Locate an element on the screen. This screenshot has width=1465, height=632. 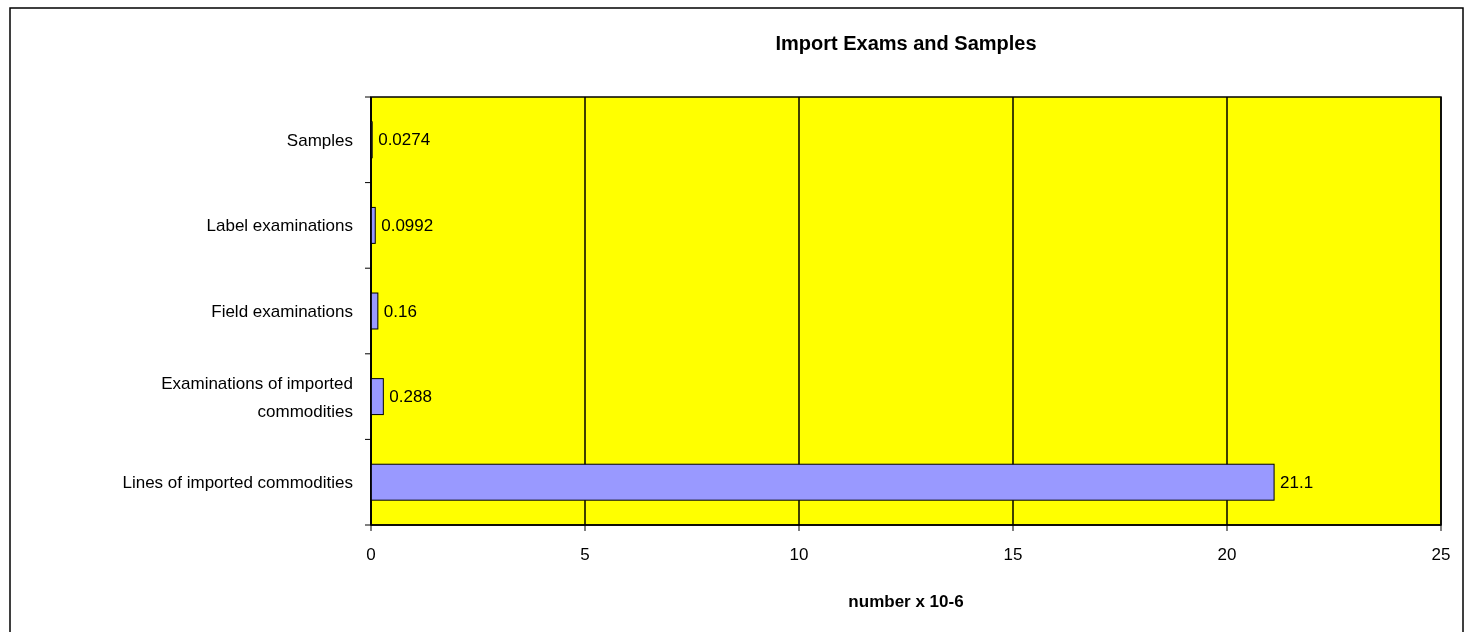
data-label: 0.0274 is located at coordinates (404, 140).